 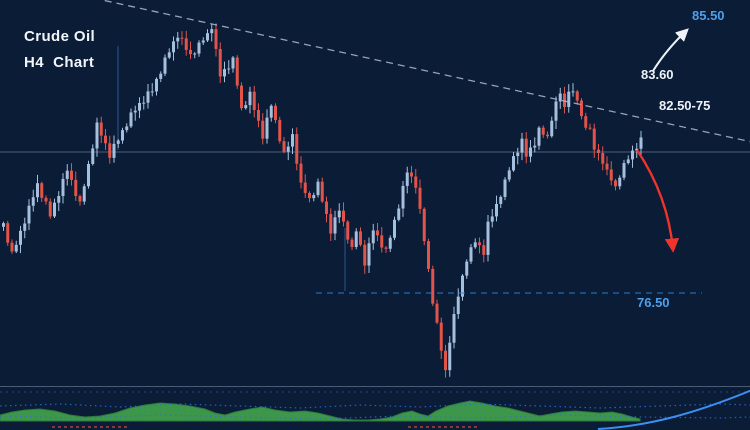 I want to click on rising-ma-curve, so click(x=673, y=409).